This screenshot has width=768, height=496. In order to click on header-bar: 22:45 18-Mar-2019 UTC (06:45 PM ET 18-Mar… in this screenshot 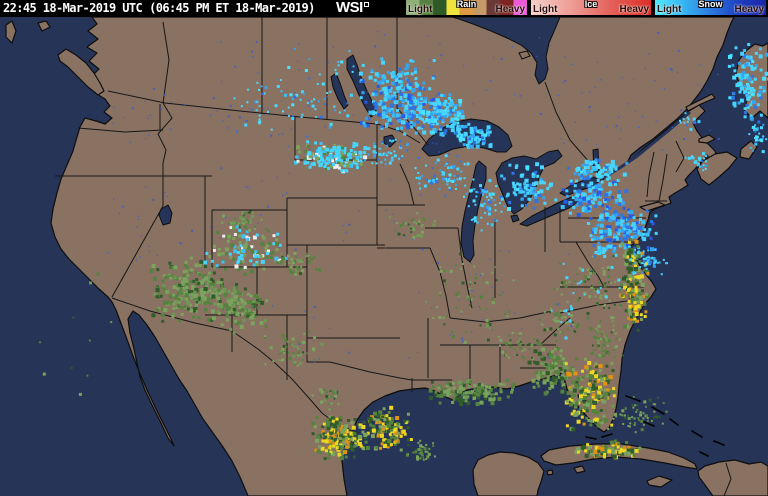, I will do `click(384, 8)`.